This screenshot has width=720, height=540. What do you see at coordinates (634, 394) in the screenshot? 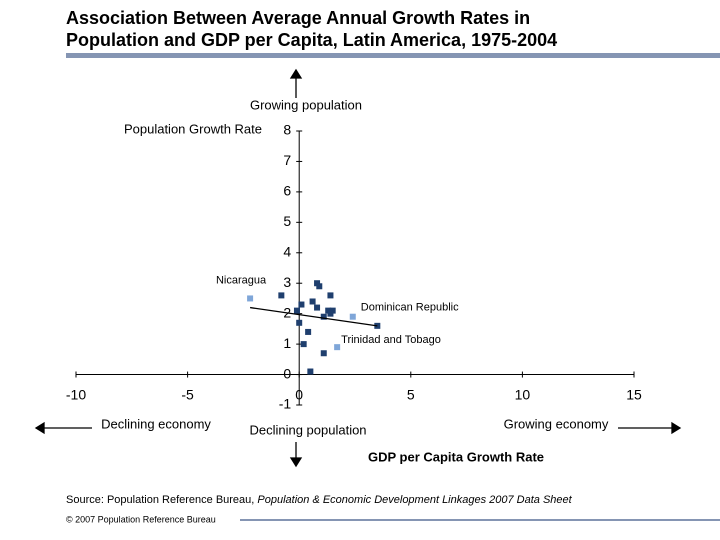
I see `x-tick-label: 15` at bounding box center [634, 394].